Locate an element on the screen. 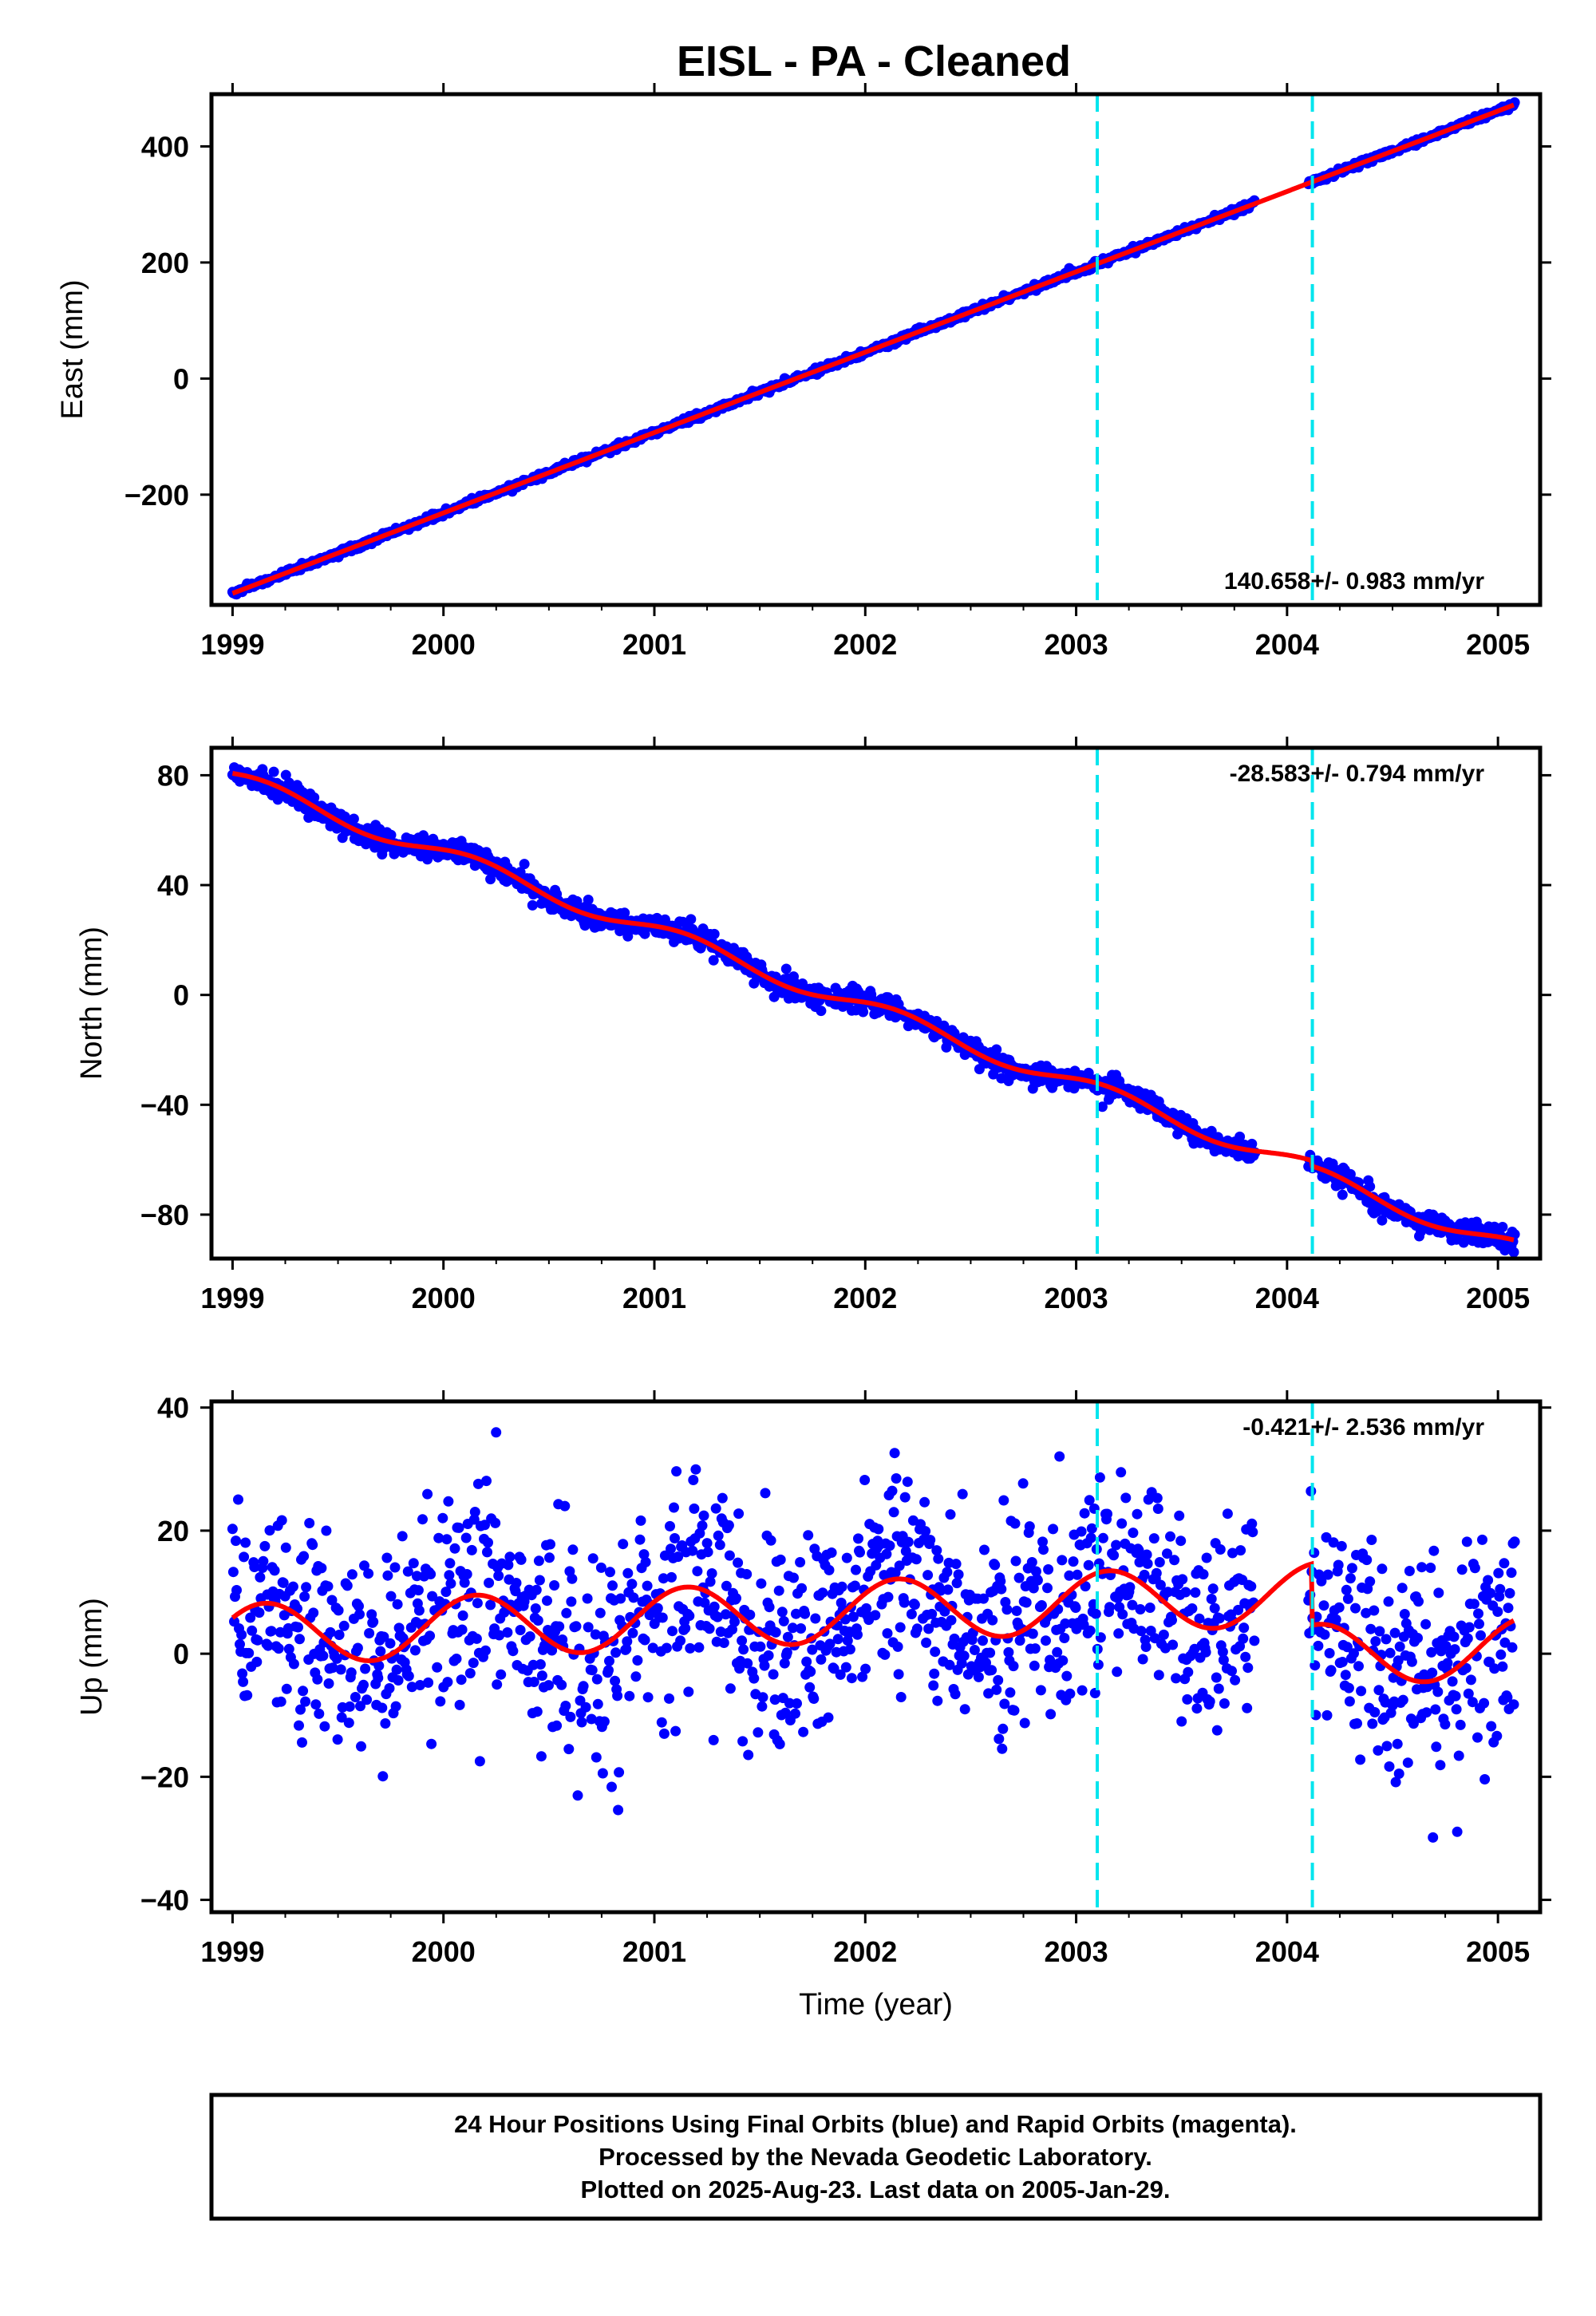 The image size is (1596, 2316). plot-area-up is located at coordinates (873, 1635).